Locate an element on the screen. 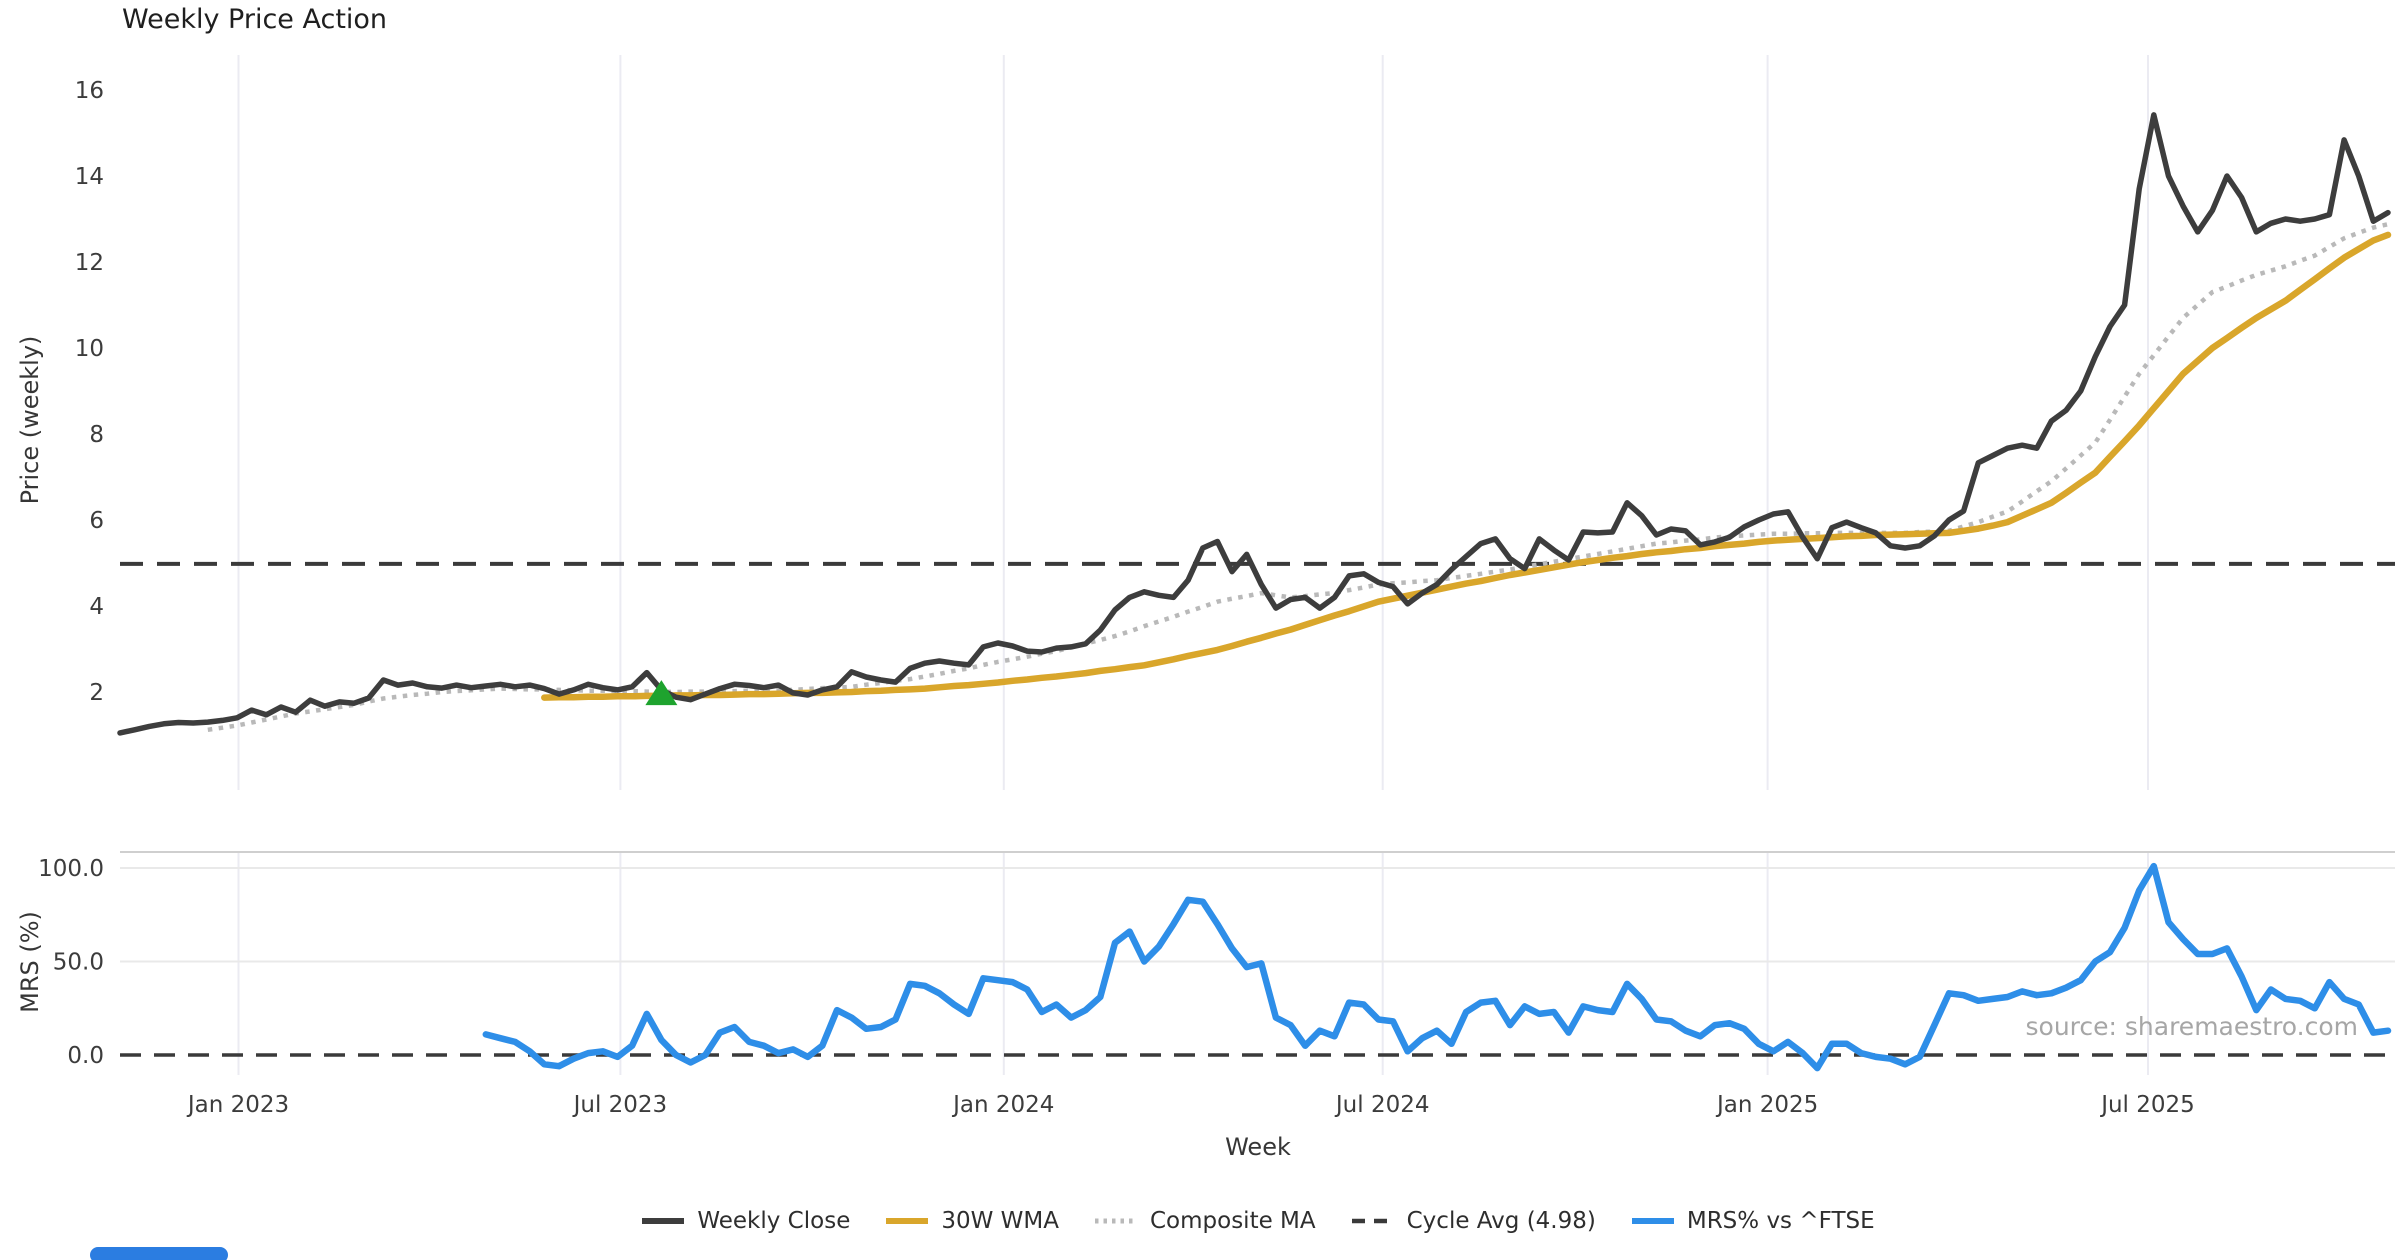  xtick-label: Jan 2023 is located at coordinates (237, 1105).